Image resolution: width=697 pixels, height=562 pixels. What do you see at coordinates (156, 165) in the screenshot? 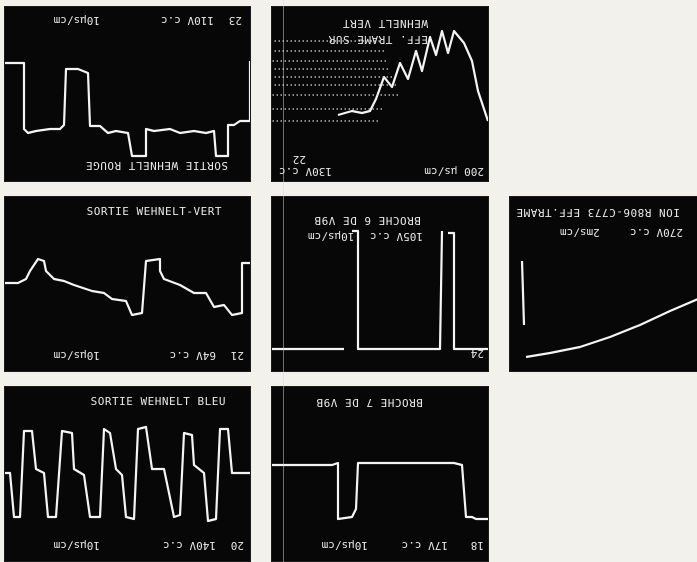
I see `title-23: SORTIE WEHNELT ROUGE` at bounding box center [156, 165].